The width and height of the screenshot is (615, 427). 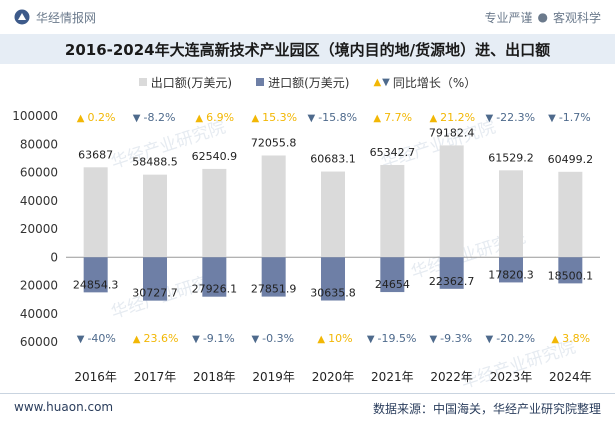 What do you see at coordinates (219, 338) in the screenshot?
I see `import-growth-label: -9.1%` at bounding box center [219, 338].